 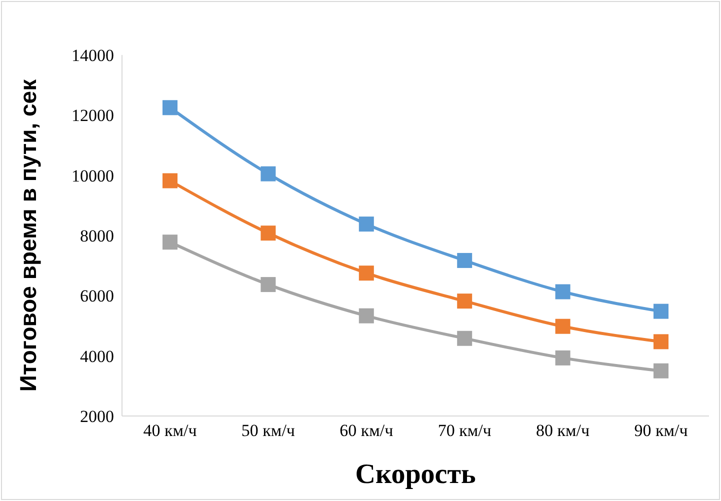 What do you see at coordinates (97, 296) in the screenshot?
I see `y-tick-label: 6000` at bounding box center [97, 296].